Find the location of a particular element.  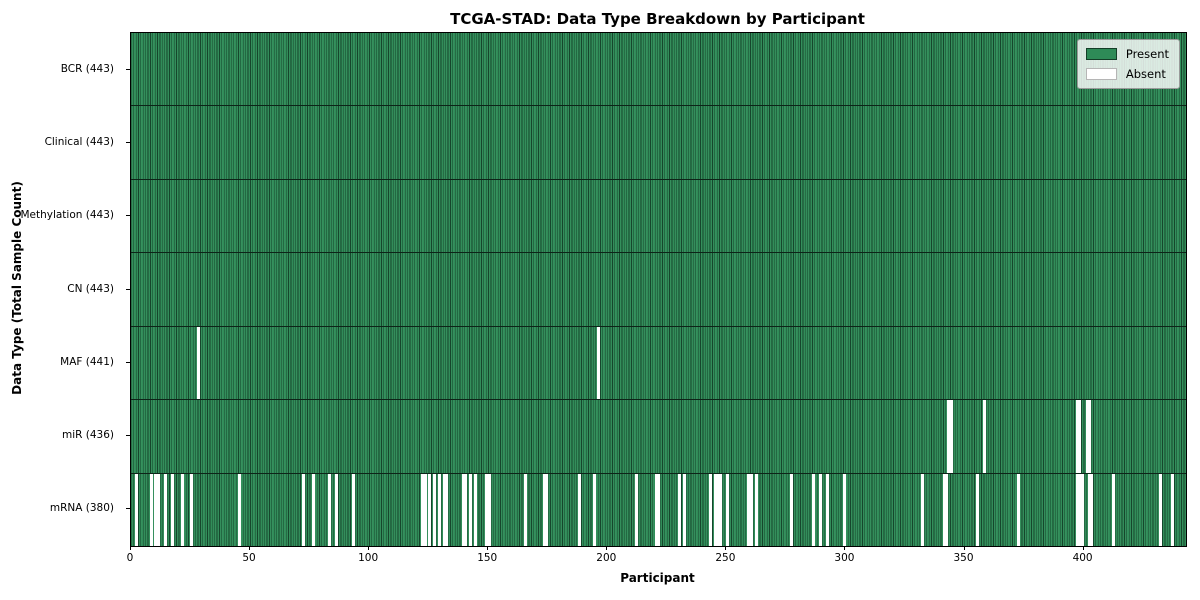

heatmap-row-mrna is located at coordinates (658, 509).